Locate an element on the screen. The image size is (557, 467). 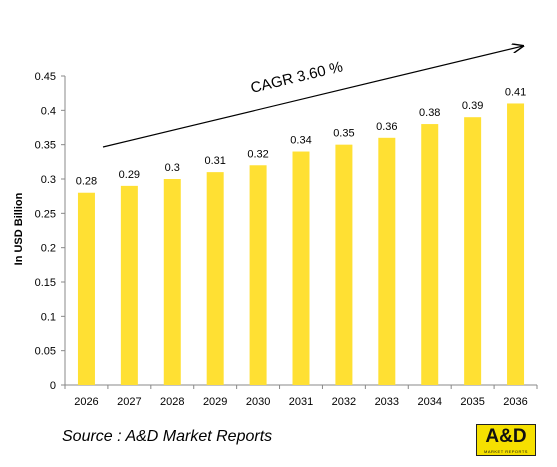
data-label: 0.28 is located at coordinates (86, 182).